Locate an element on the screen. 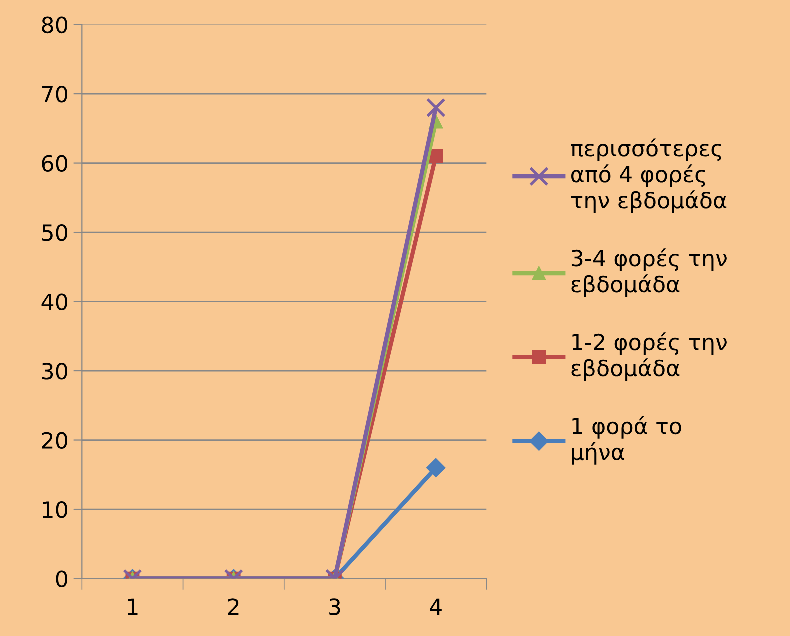 Image resolution: width=790 pixels, height=636 pixels. y-tick-label: 20 is located at coordinates (55, 441).